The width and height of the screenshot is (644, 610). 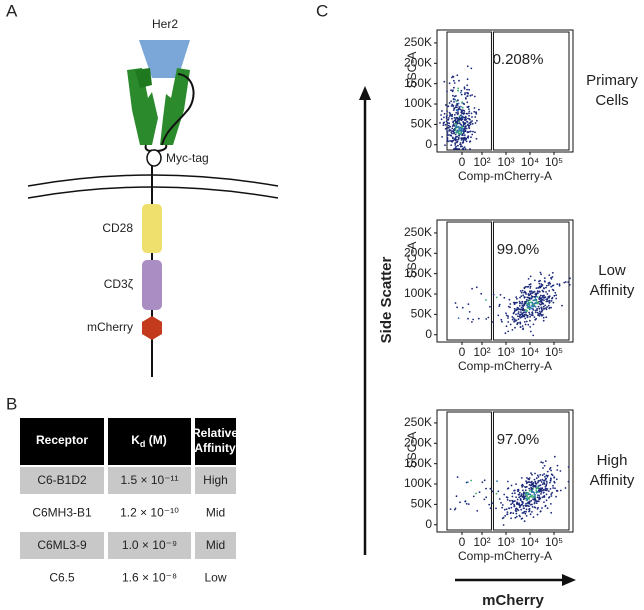 I want to click on y-tick-label: 250K, so click(x=418, y=422).